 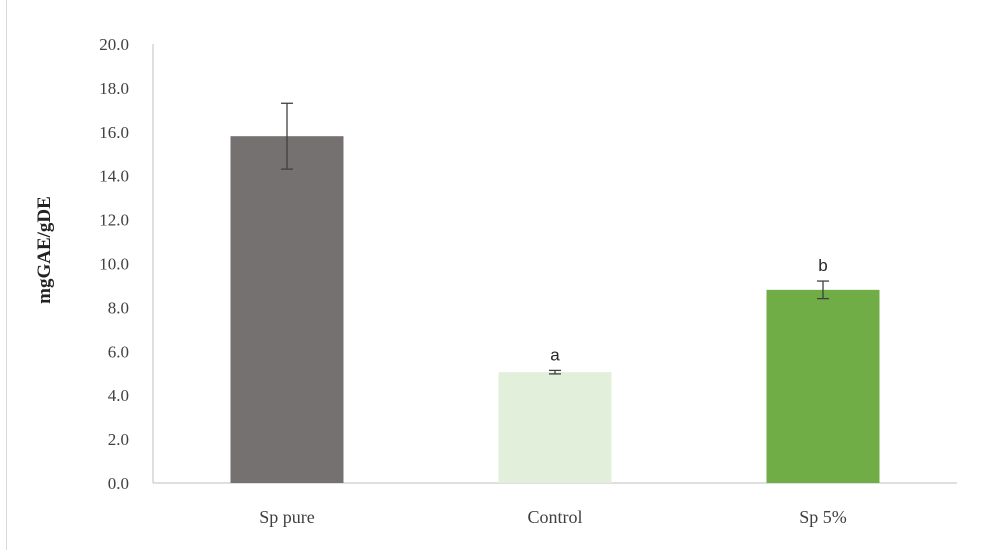 What do you see at coordinates (688, 310) in the screenshot?
I see `data-labels: ab` at bounding box center [688, 310].